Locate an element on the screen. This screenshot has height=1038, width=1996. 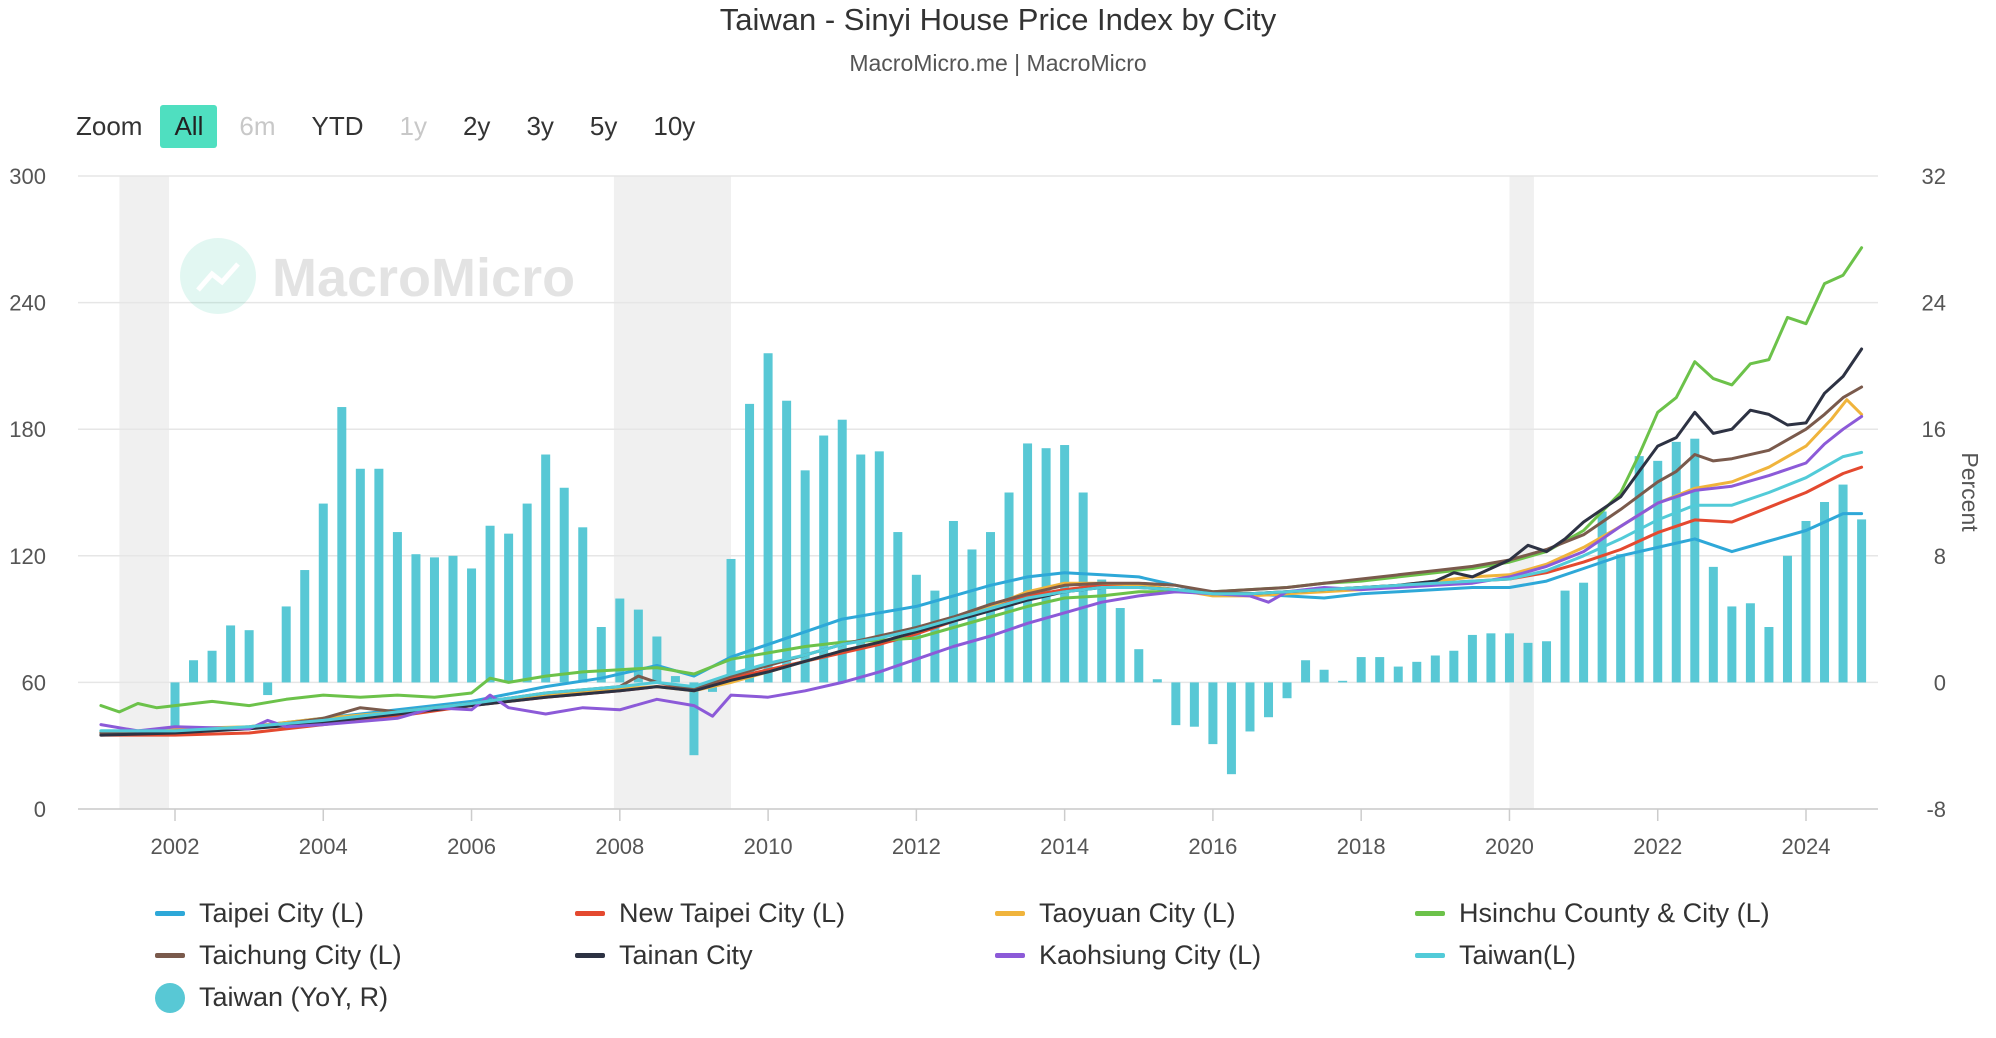
legend-label: Kaohsiung City (L) is located at coordinates (1150, 955).